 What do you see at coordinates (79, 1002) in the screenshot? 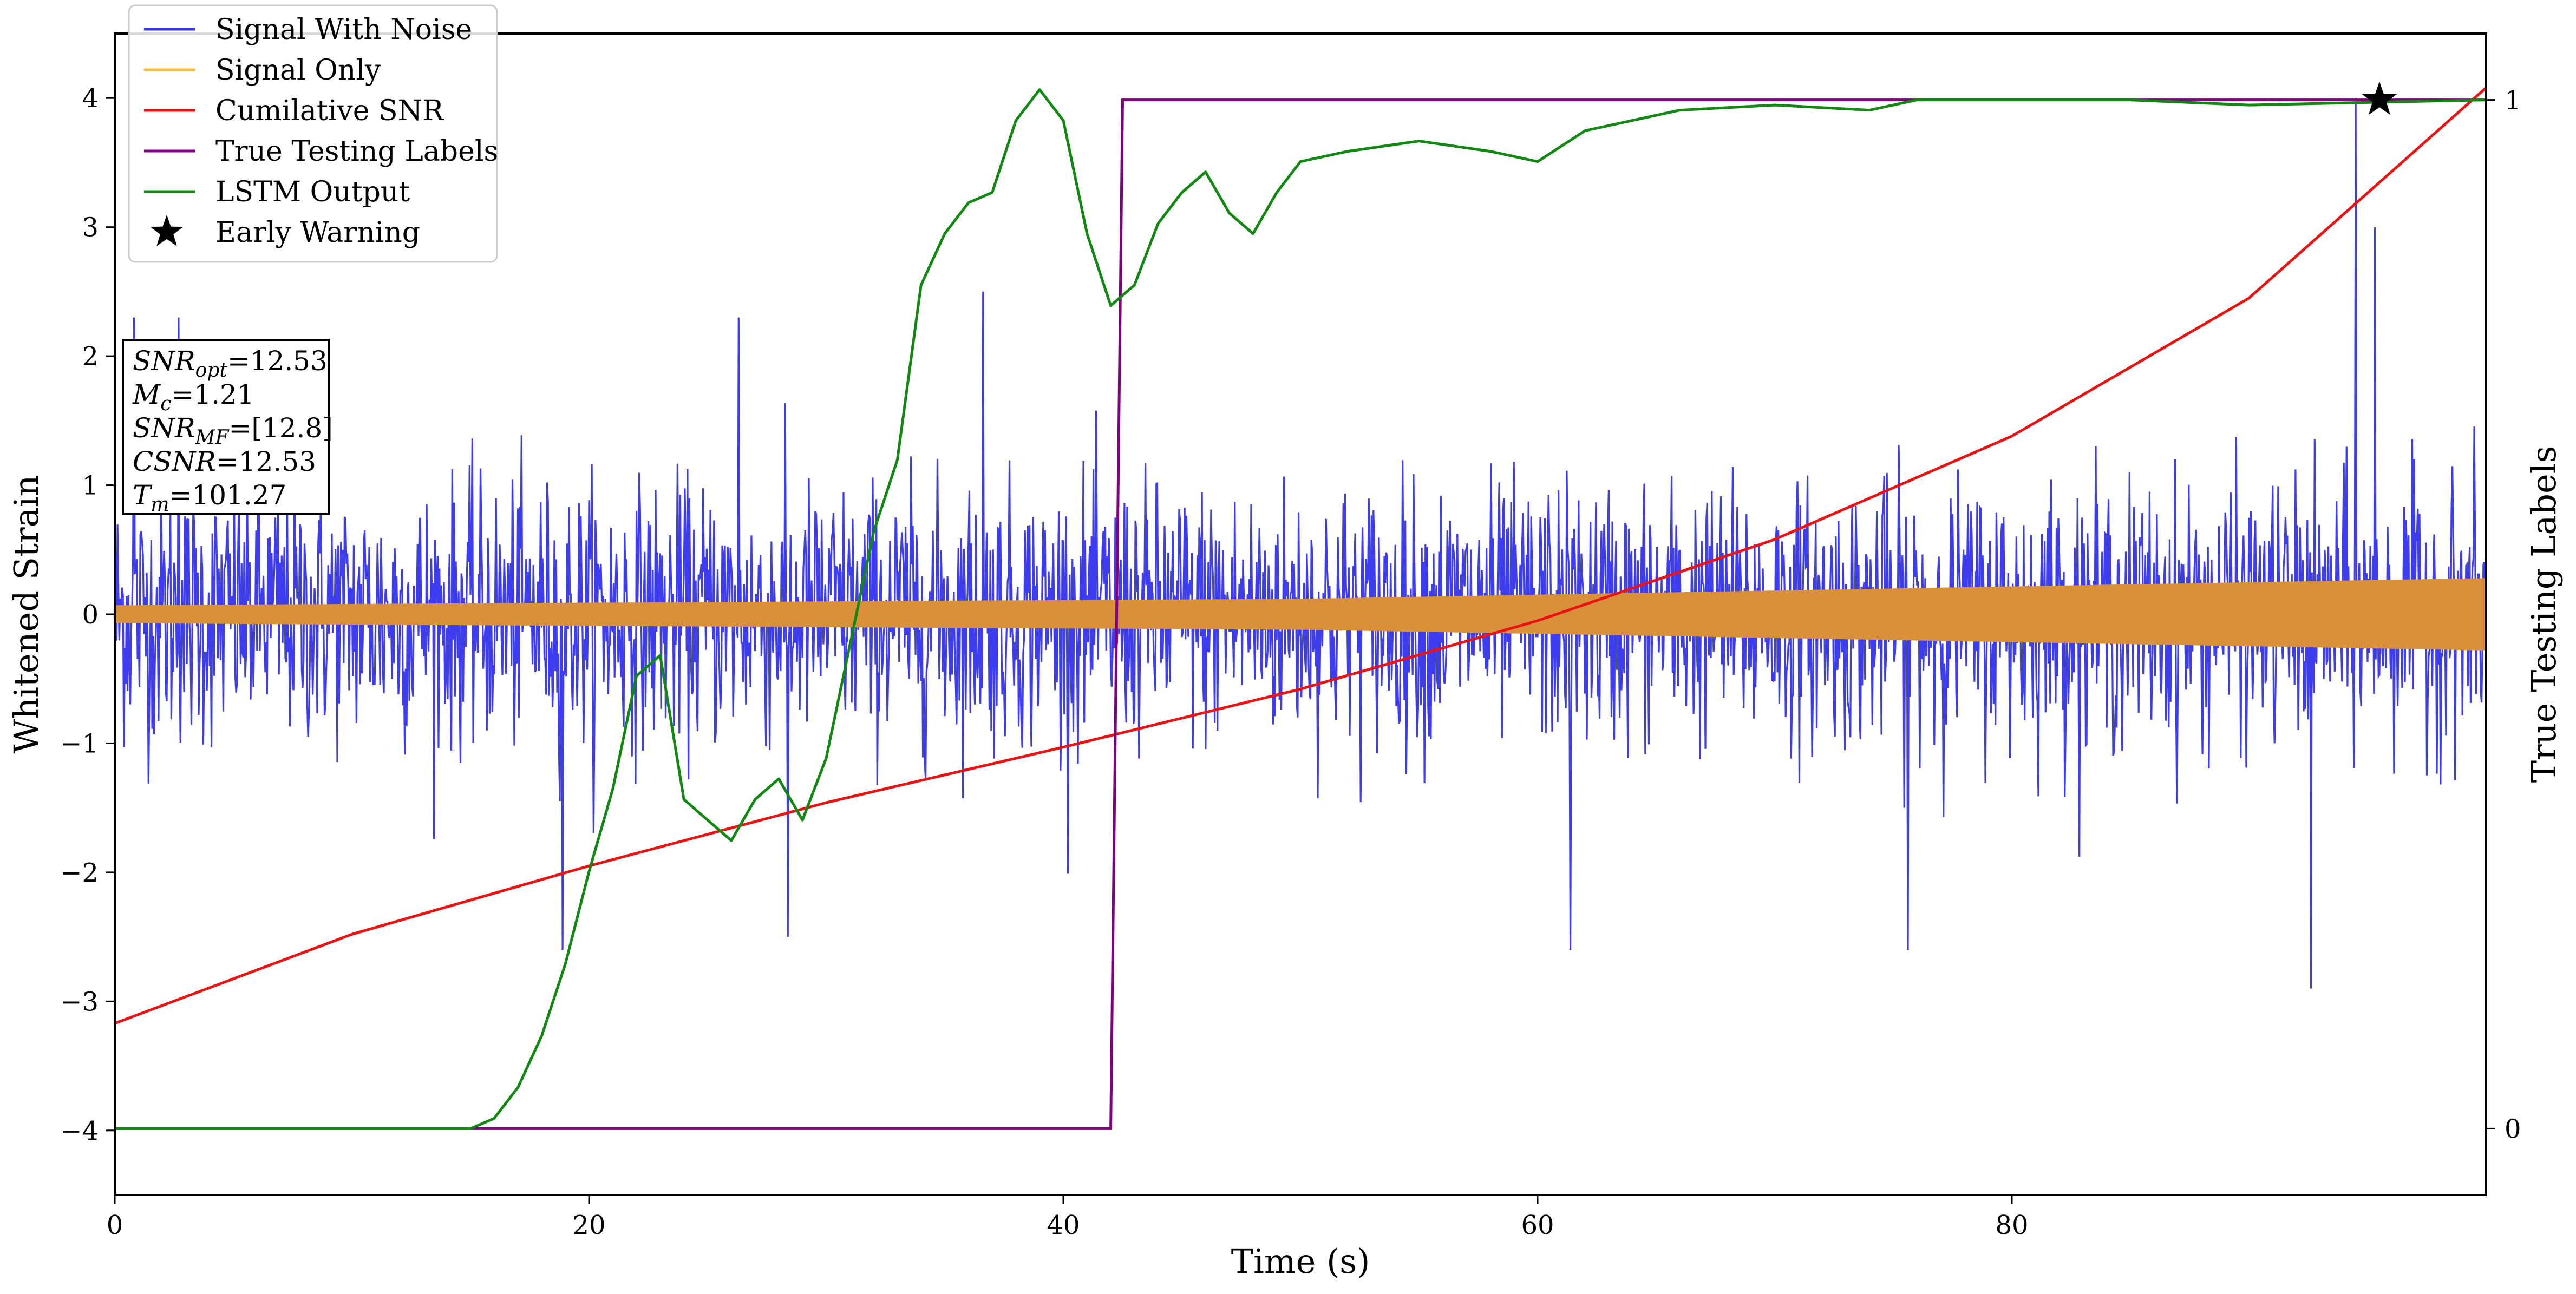
I see `y-tick-label: −3` at bounding box center [79, 1002].